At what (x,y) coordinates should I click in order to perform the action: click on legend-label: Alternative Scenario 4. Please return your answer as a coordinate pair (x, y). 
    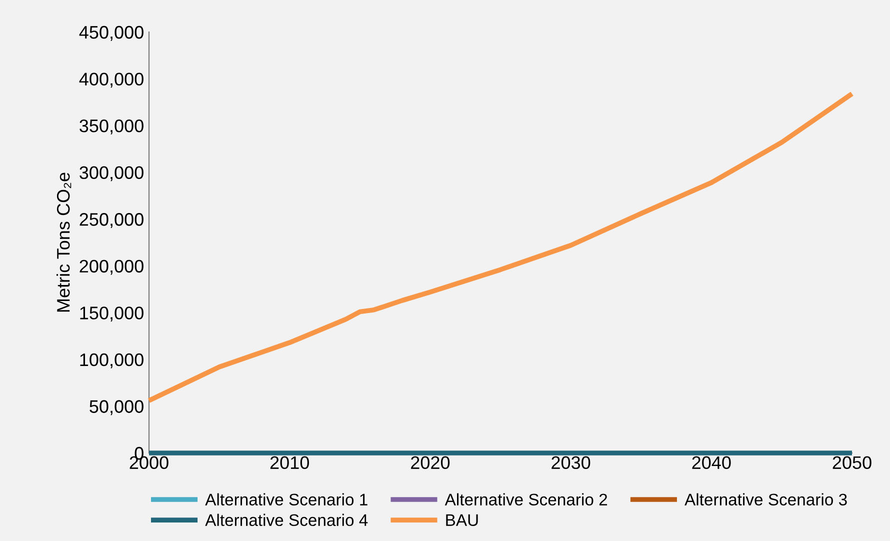
    Looking at the image, I should click on (286, 520).